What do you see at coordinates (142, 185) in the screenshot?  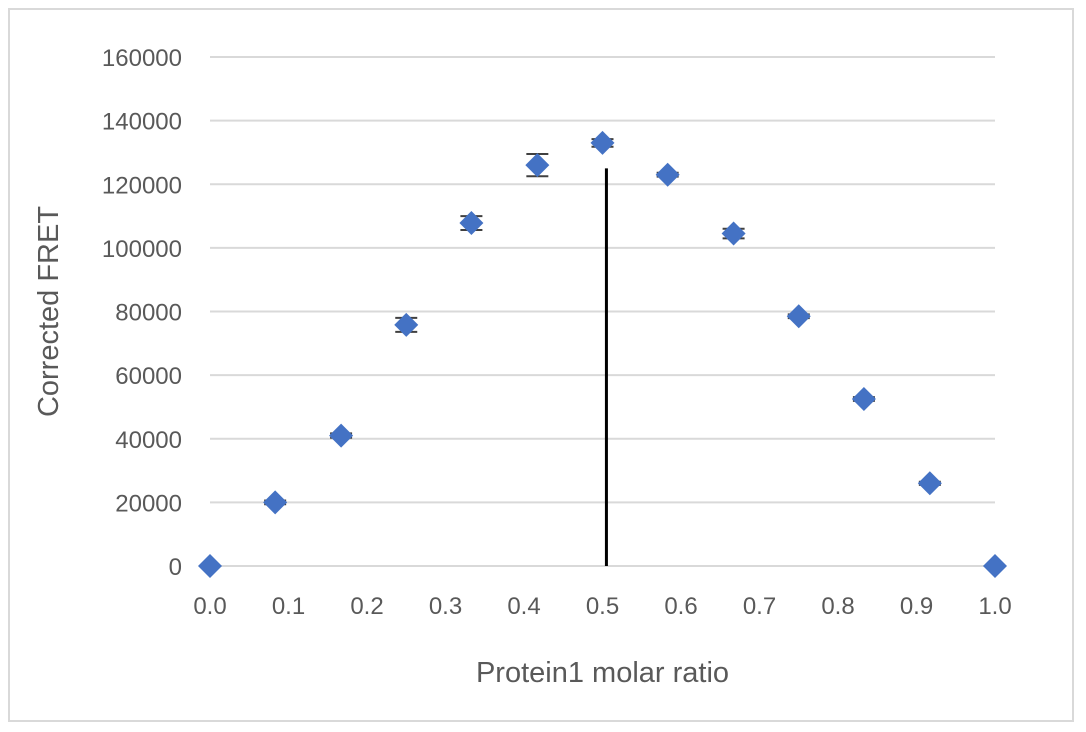 I see `y-tick-label: 120000` at bounding box center [142, 185].